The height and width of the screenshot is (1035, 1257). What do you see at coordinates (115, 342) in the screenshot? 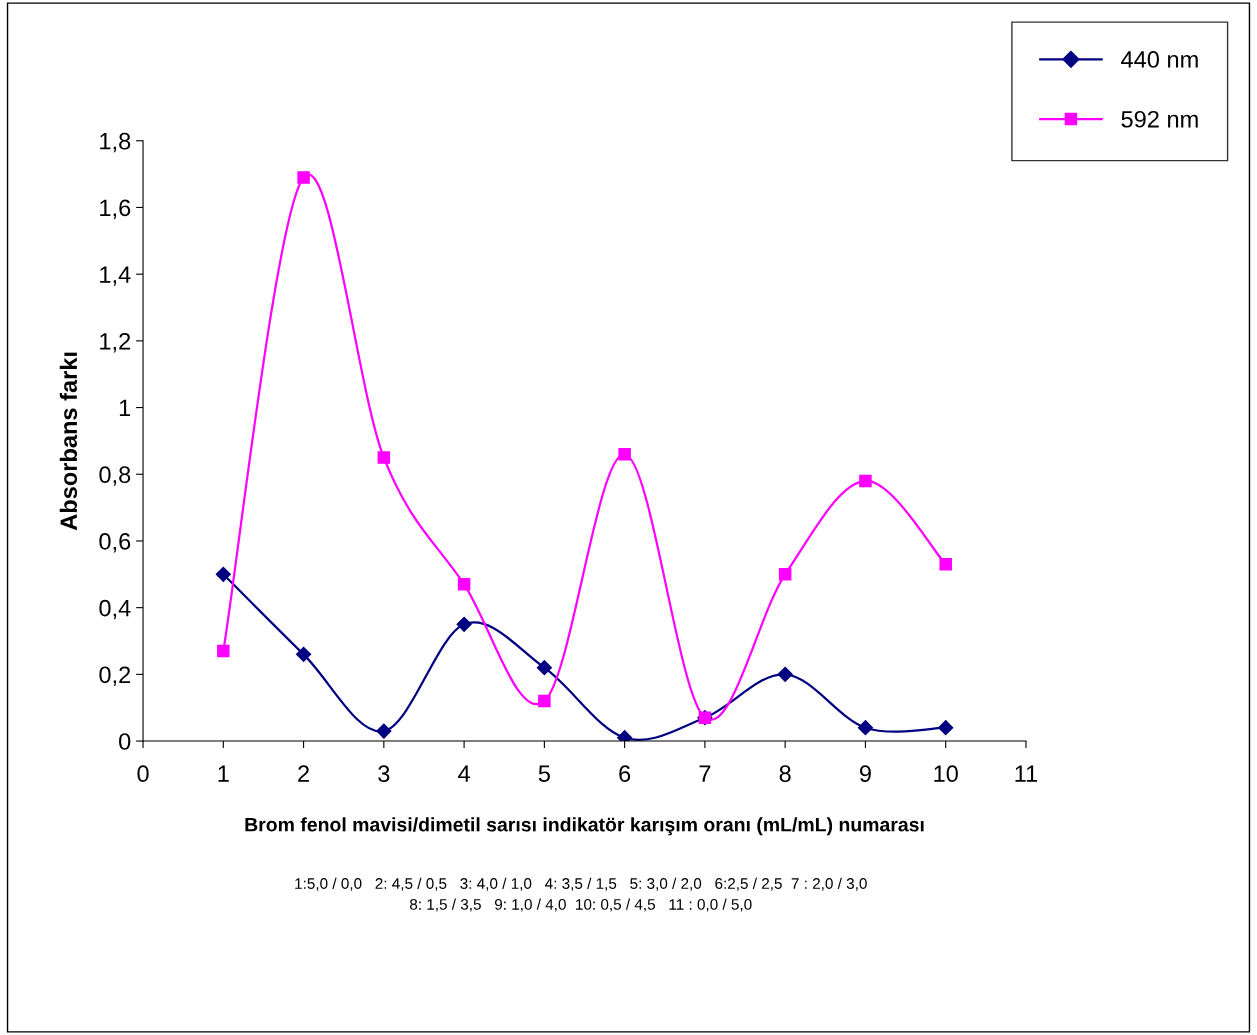
I see `y-tick-label: 1,2` at bounding box center [115, 342].